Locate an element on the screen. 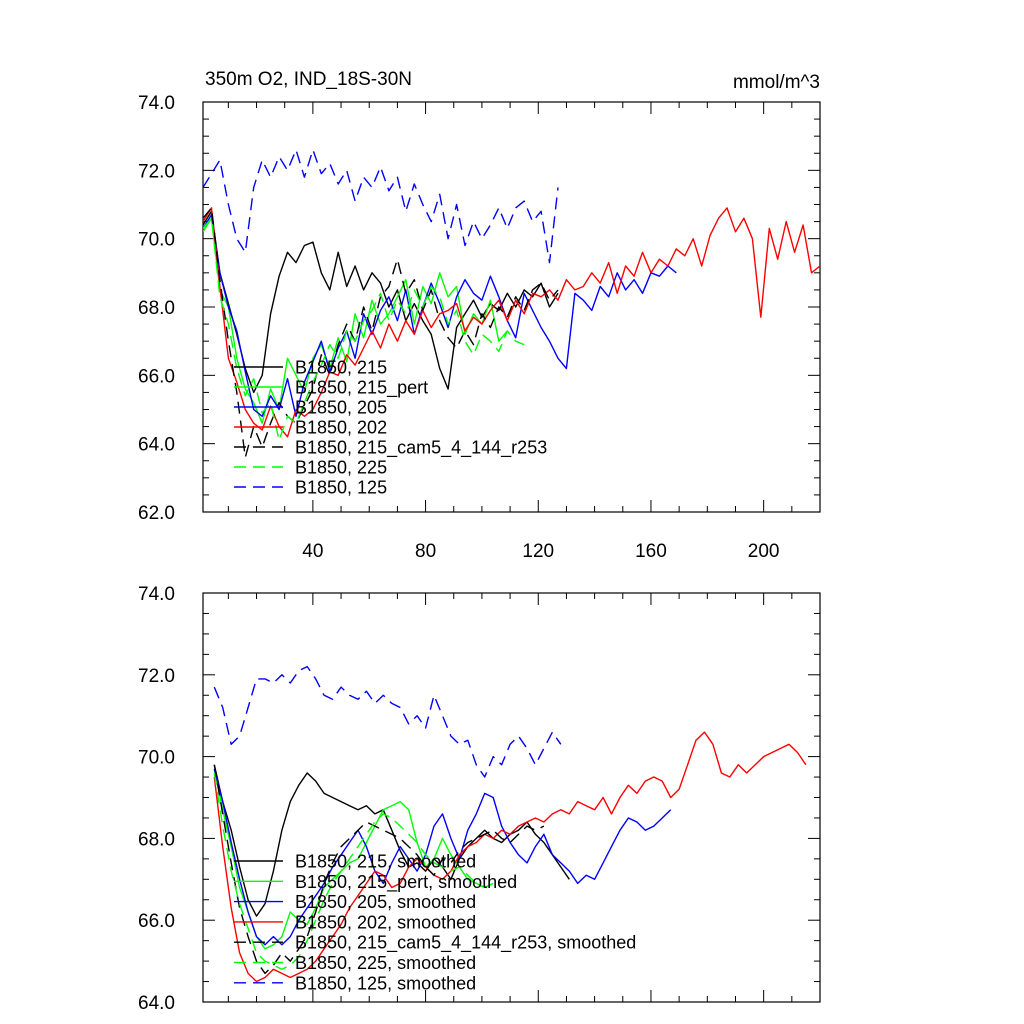 The width and height of the screenshot is (1024, 1024). legend-label: B1850, 215_pert, smoothed is located at coordinates (406, 882).